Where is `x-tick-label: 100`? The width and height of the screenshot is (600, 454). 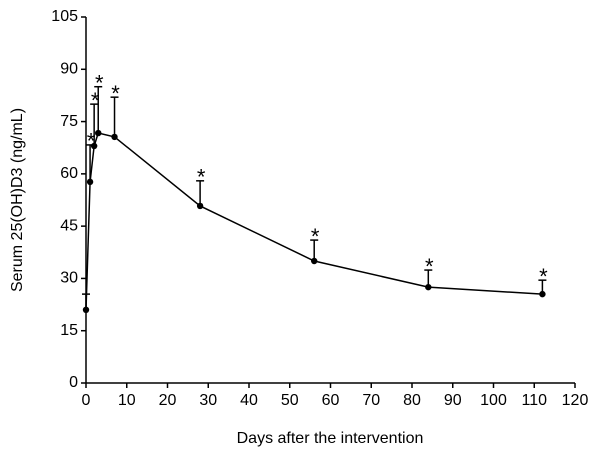
x-tick-label: 100 is located at coordinates (493, 400).